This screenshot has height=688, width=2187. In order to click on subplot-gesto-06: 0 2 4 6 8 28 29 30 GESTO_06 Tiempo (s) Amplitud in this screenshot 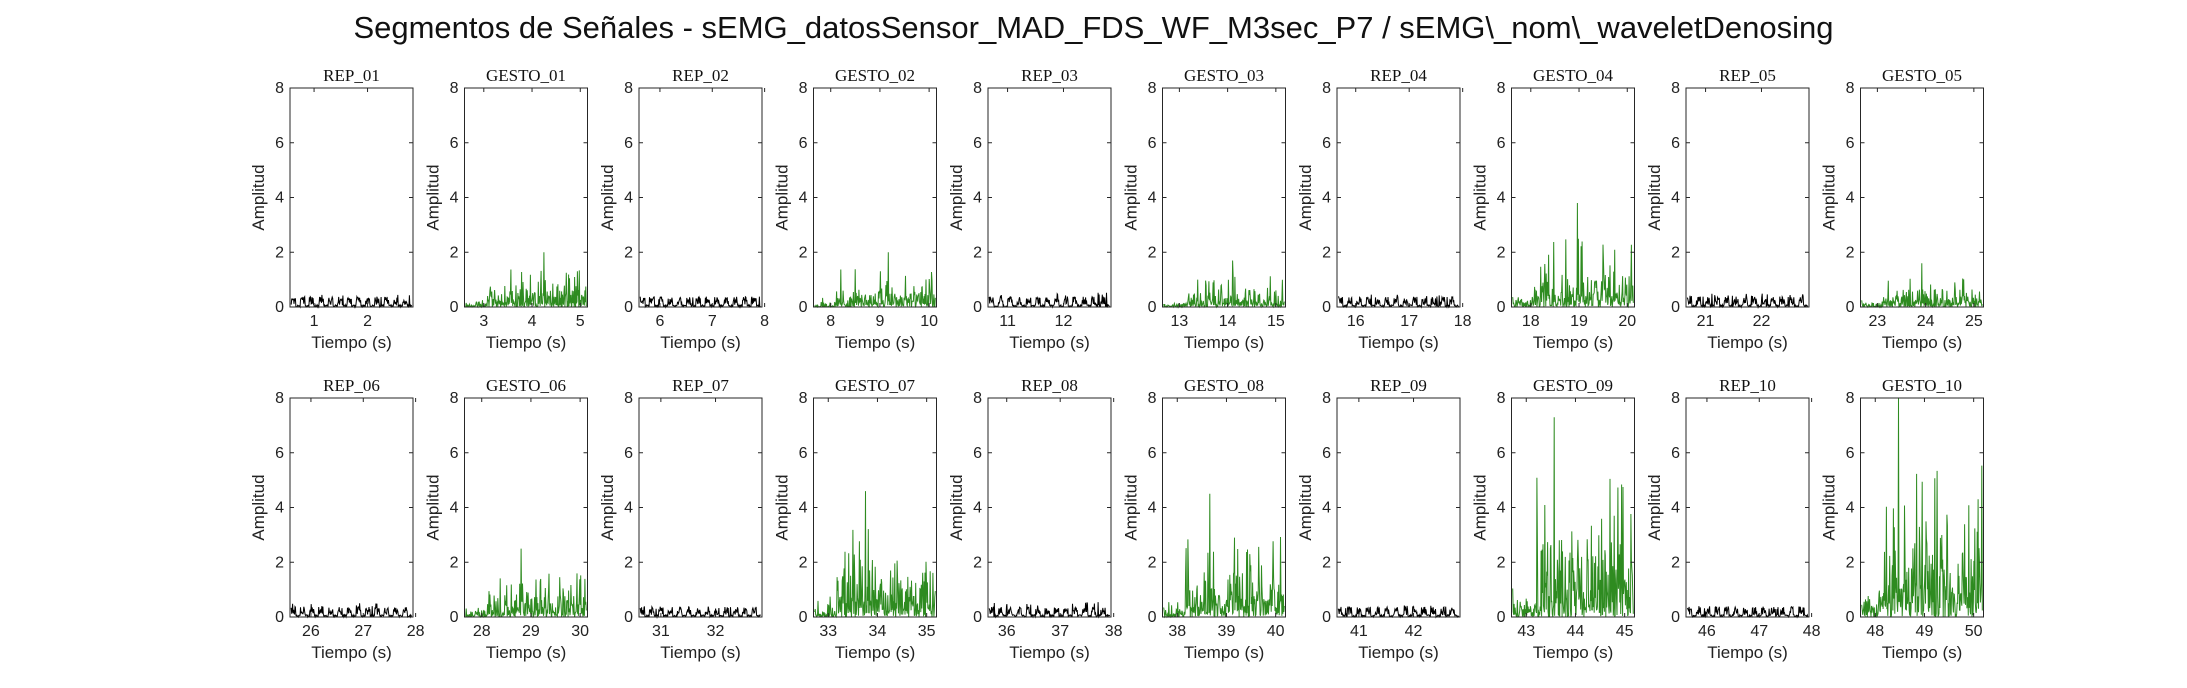, I will do `click(507, 519)`.